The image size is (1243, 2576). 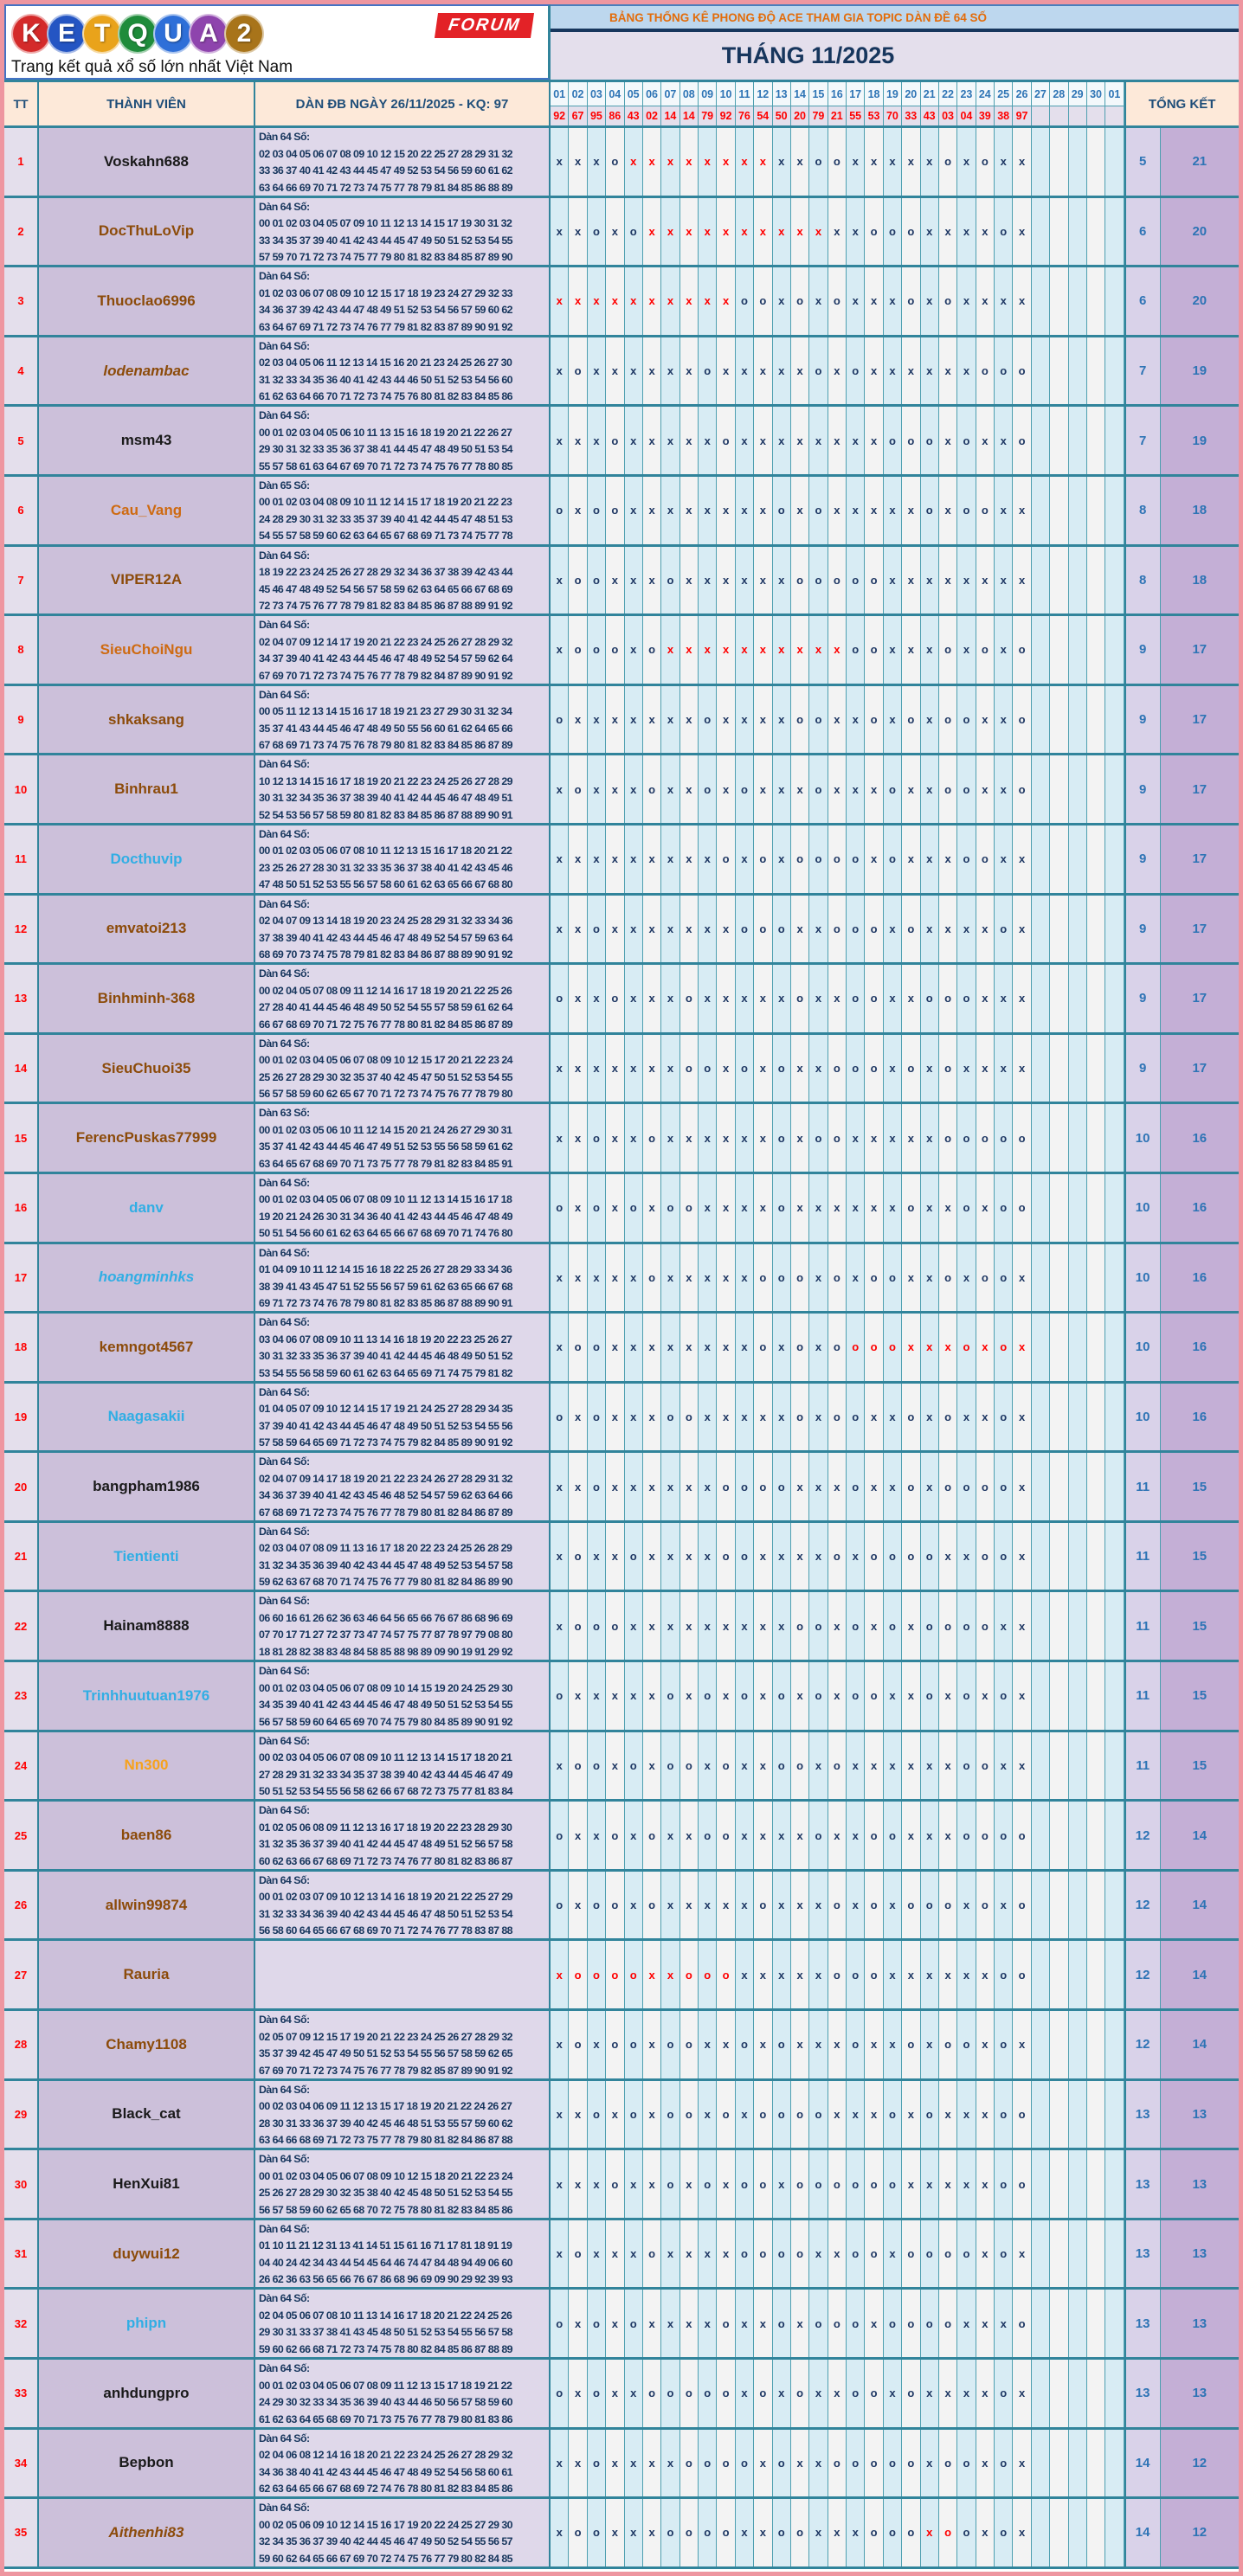 I want to click on member-name: duywui12, so click(x=147, y=2253).